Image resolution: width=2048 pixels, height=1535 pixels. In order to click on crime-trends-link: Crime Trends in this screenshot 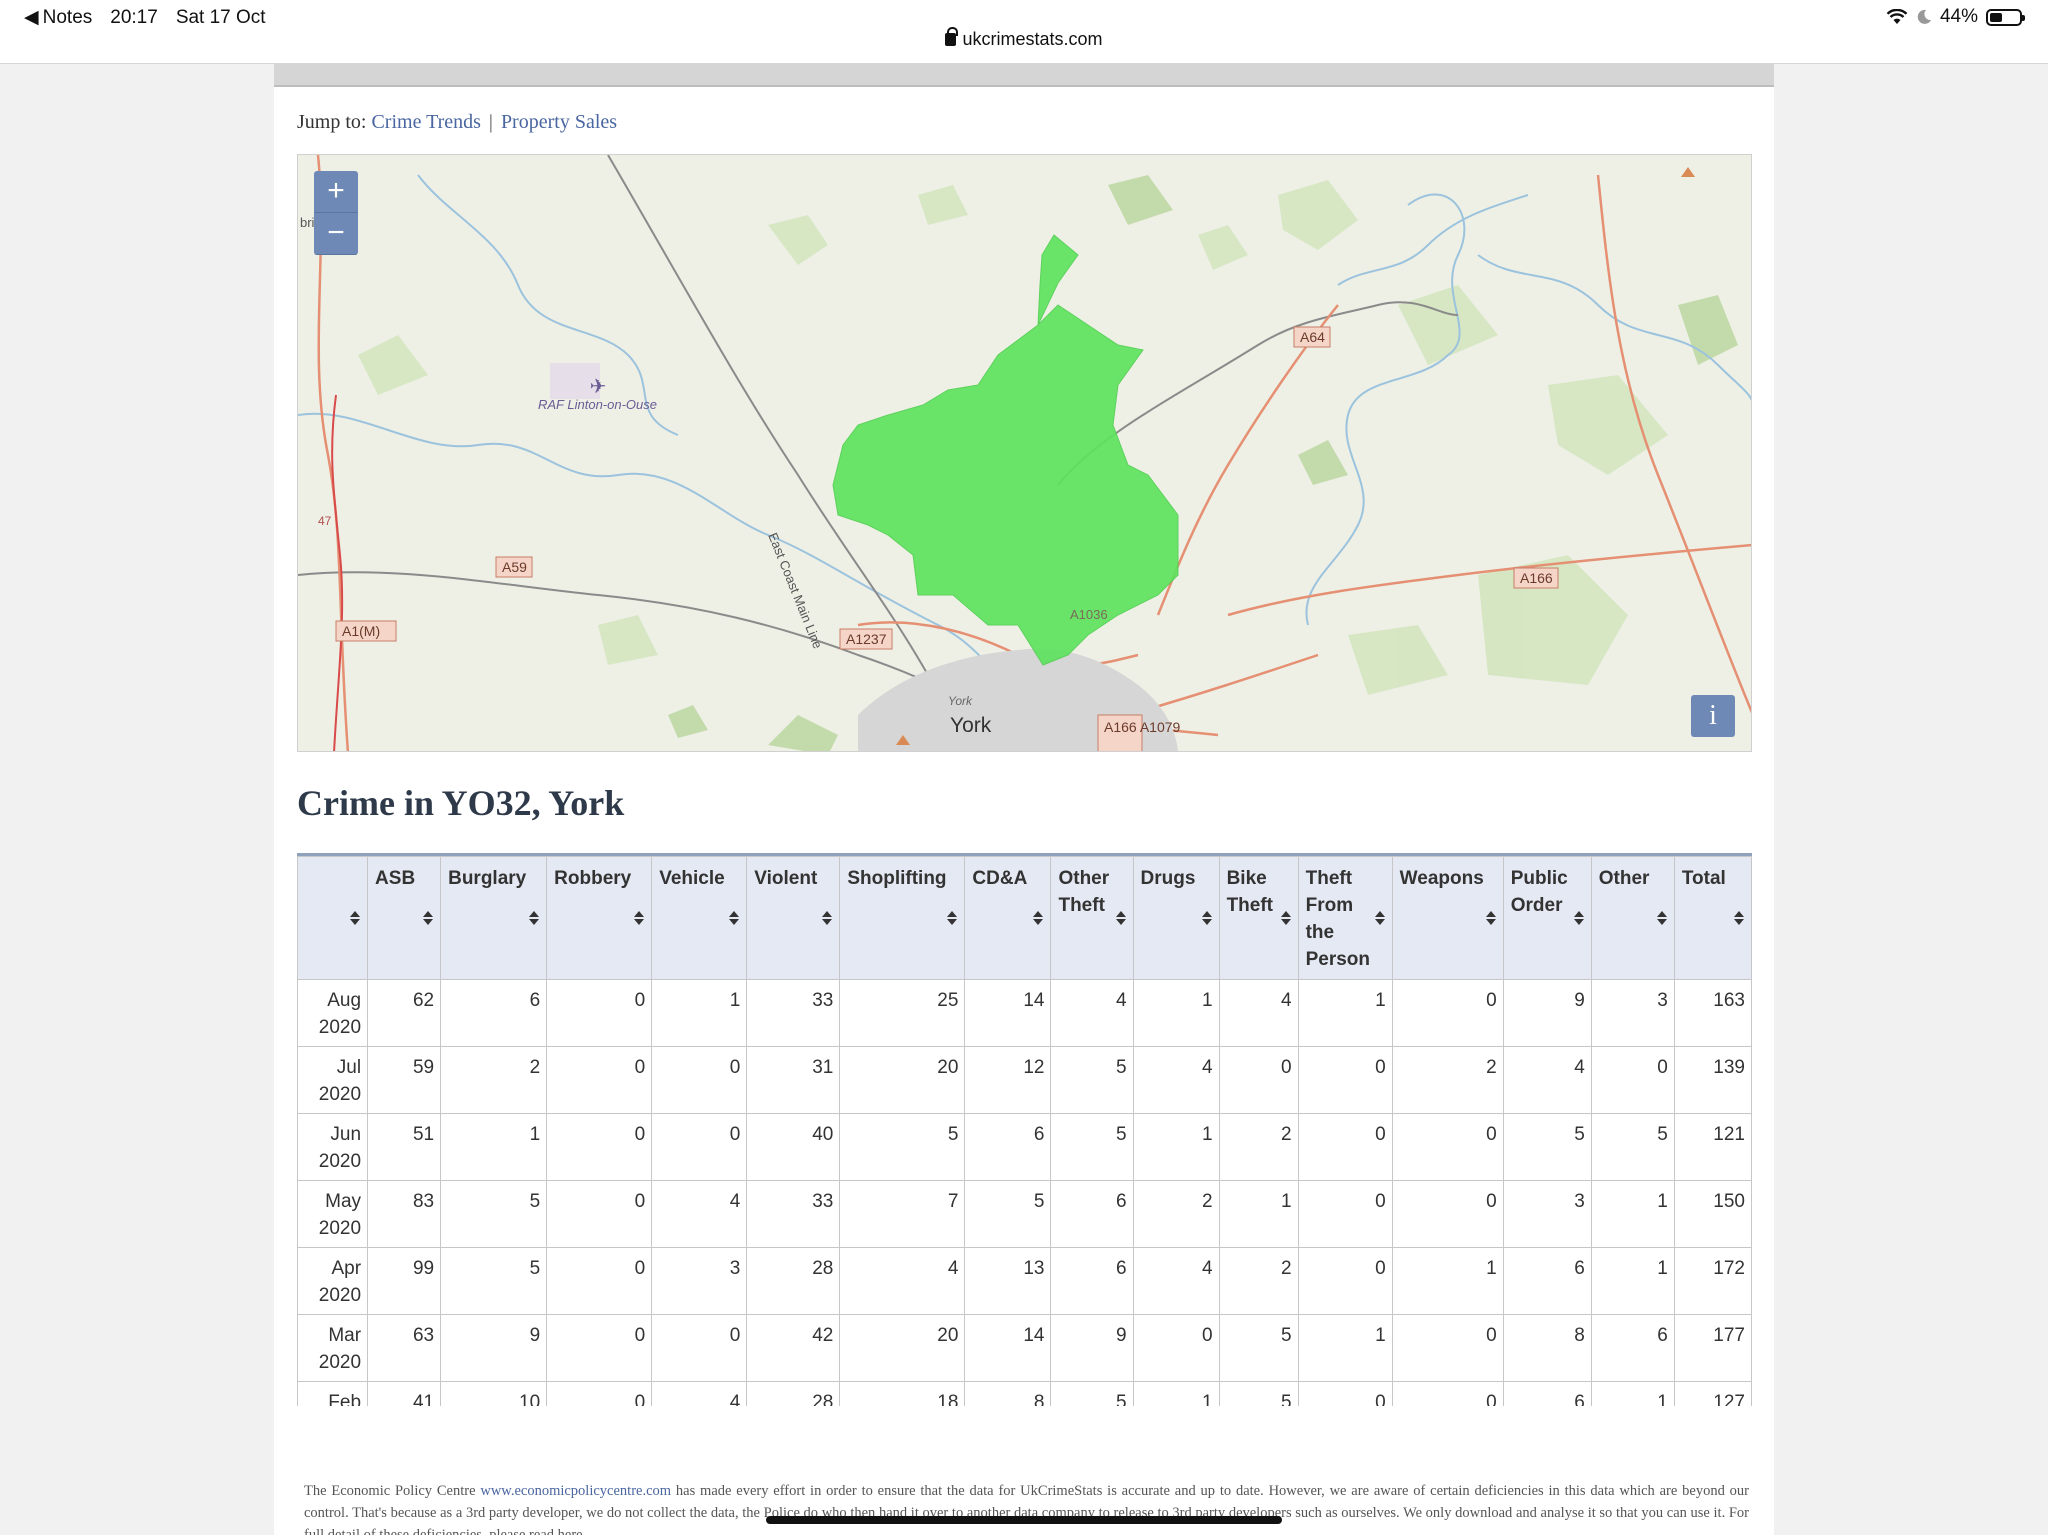, I will do `click(426, 122)`.